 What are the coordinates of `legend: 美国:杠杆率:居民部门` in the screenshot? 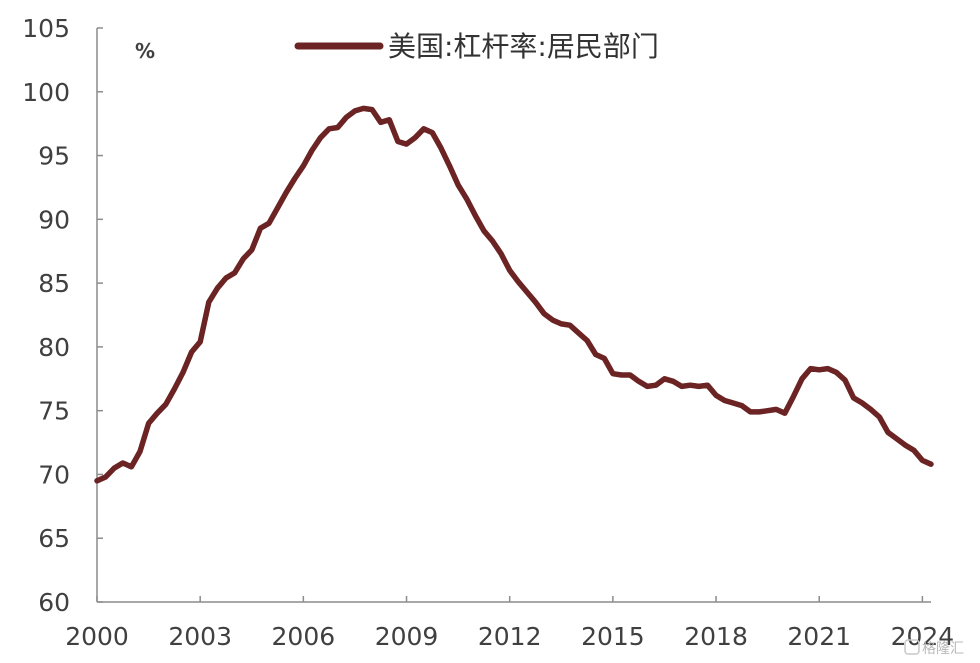 It's located at (476, 46).